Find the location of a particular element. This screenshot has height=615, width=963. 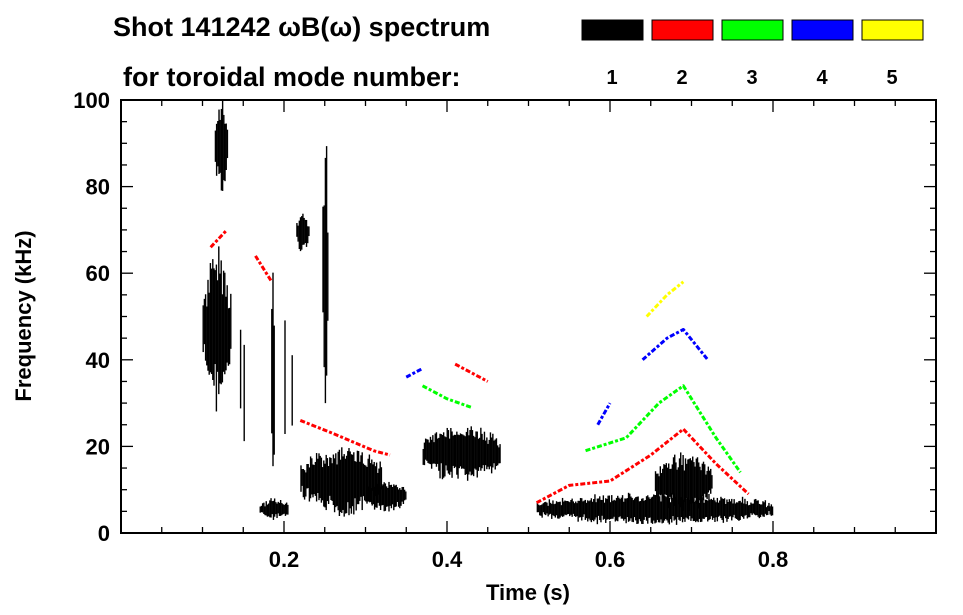

mode-4-ridge is located at coordinates (414, 373).